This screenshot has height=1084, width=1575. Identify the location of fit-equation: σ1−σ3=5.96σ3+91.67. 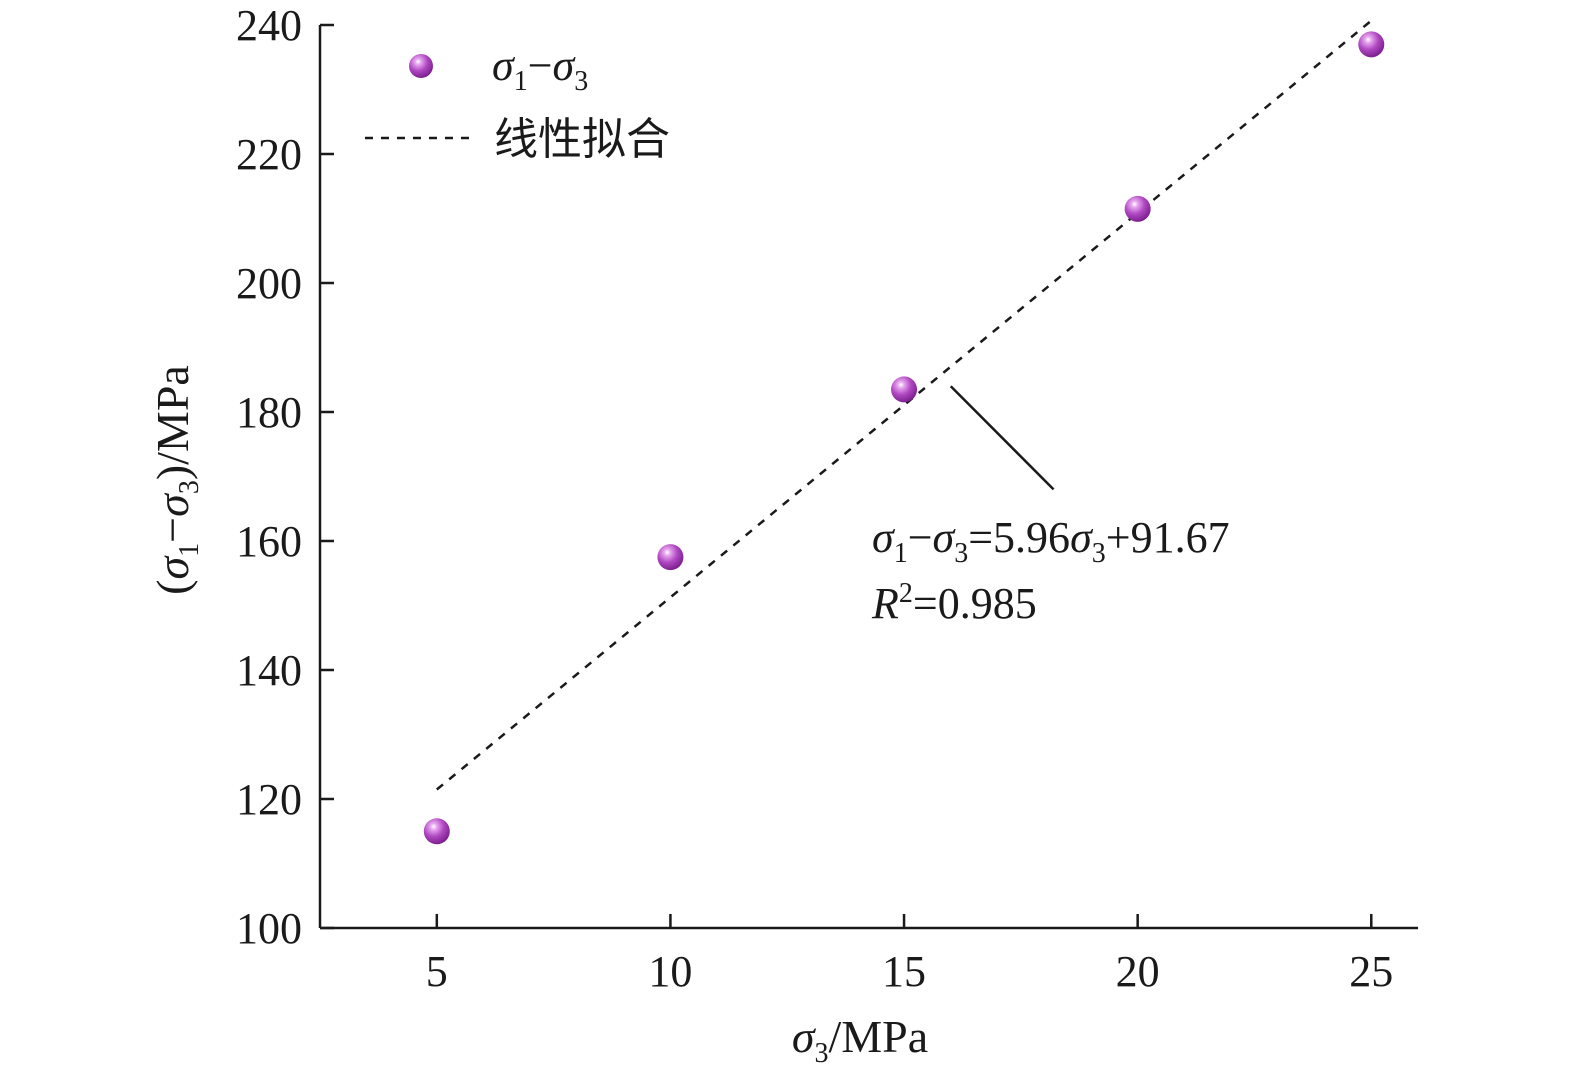
(1051, 541).